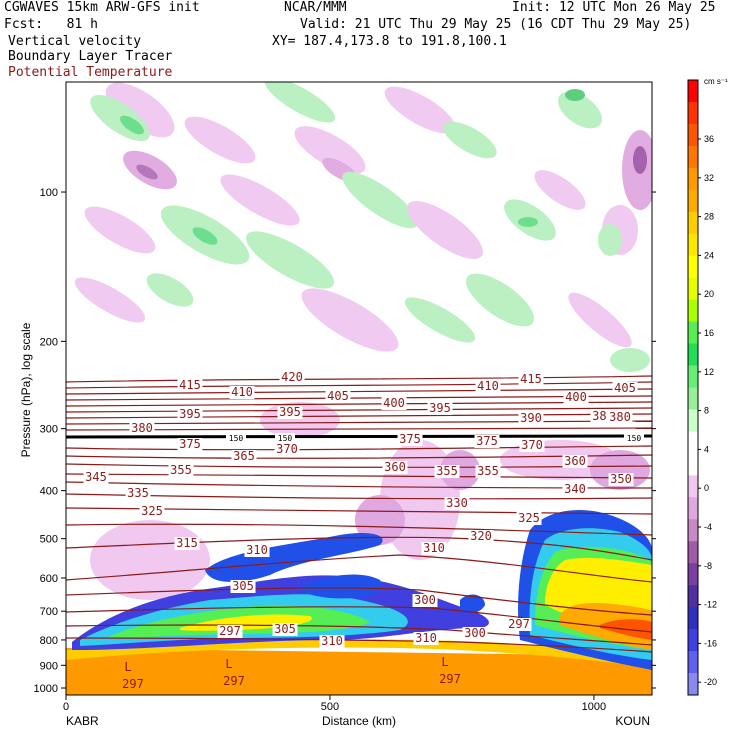 The height and width of the screenshot is (740, 740). What do you see at coordinates (49, 342) in the screenshot?
I see `y-tick-label: 200` at bounding box center [49, 342].